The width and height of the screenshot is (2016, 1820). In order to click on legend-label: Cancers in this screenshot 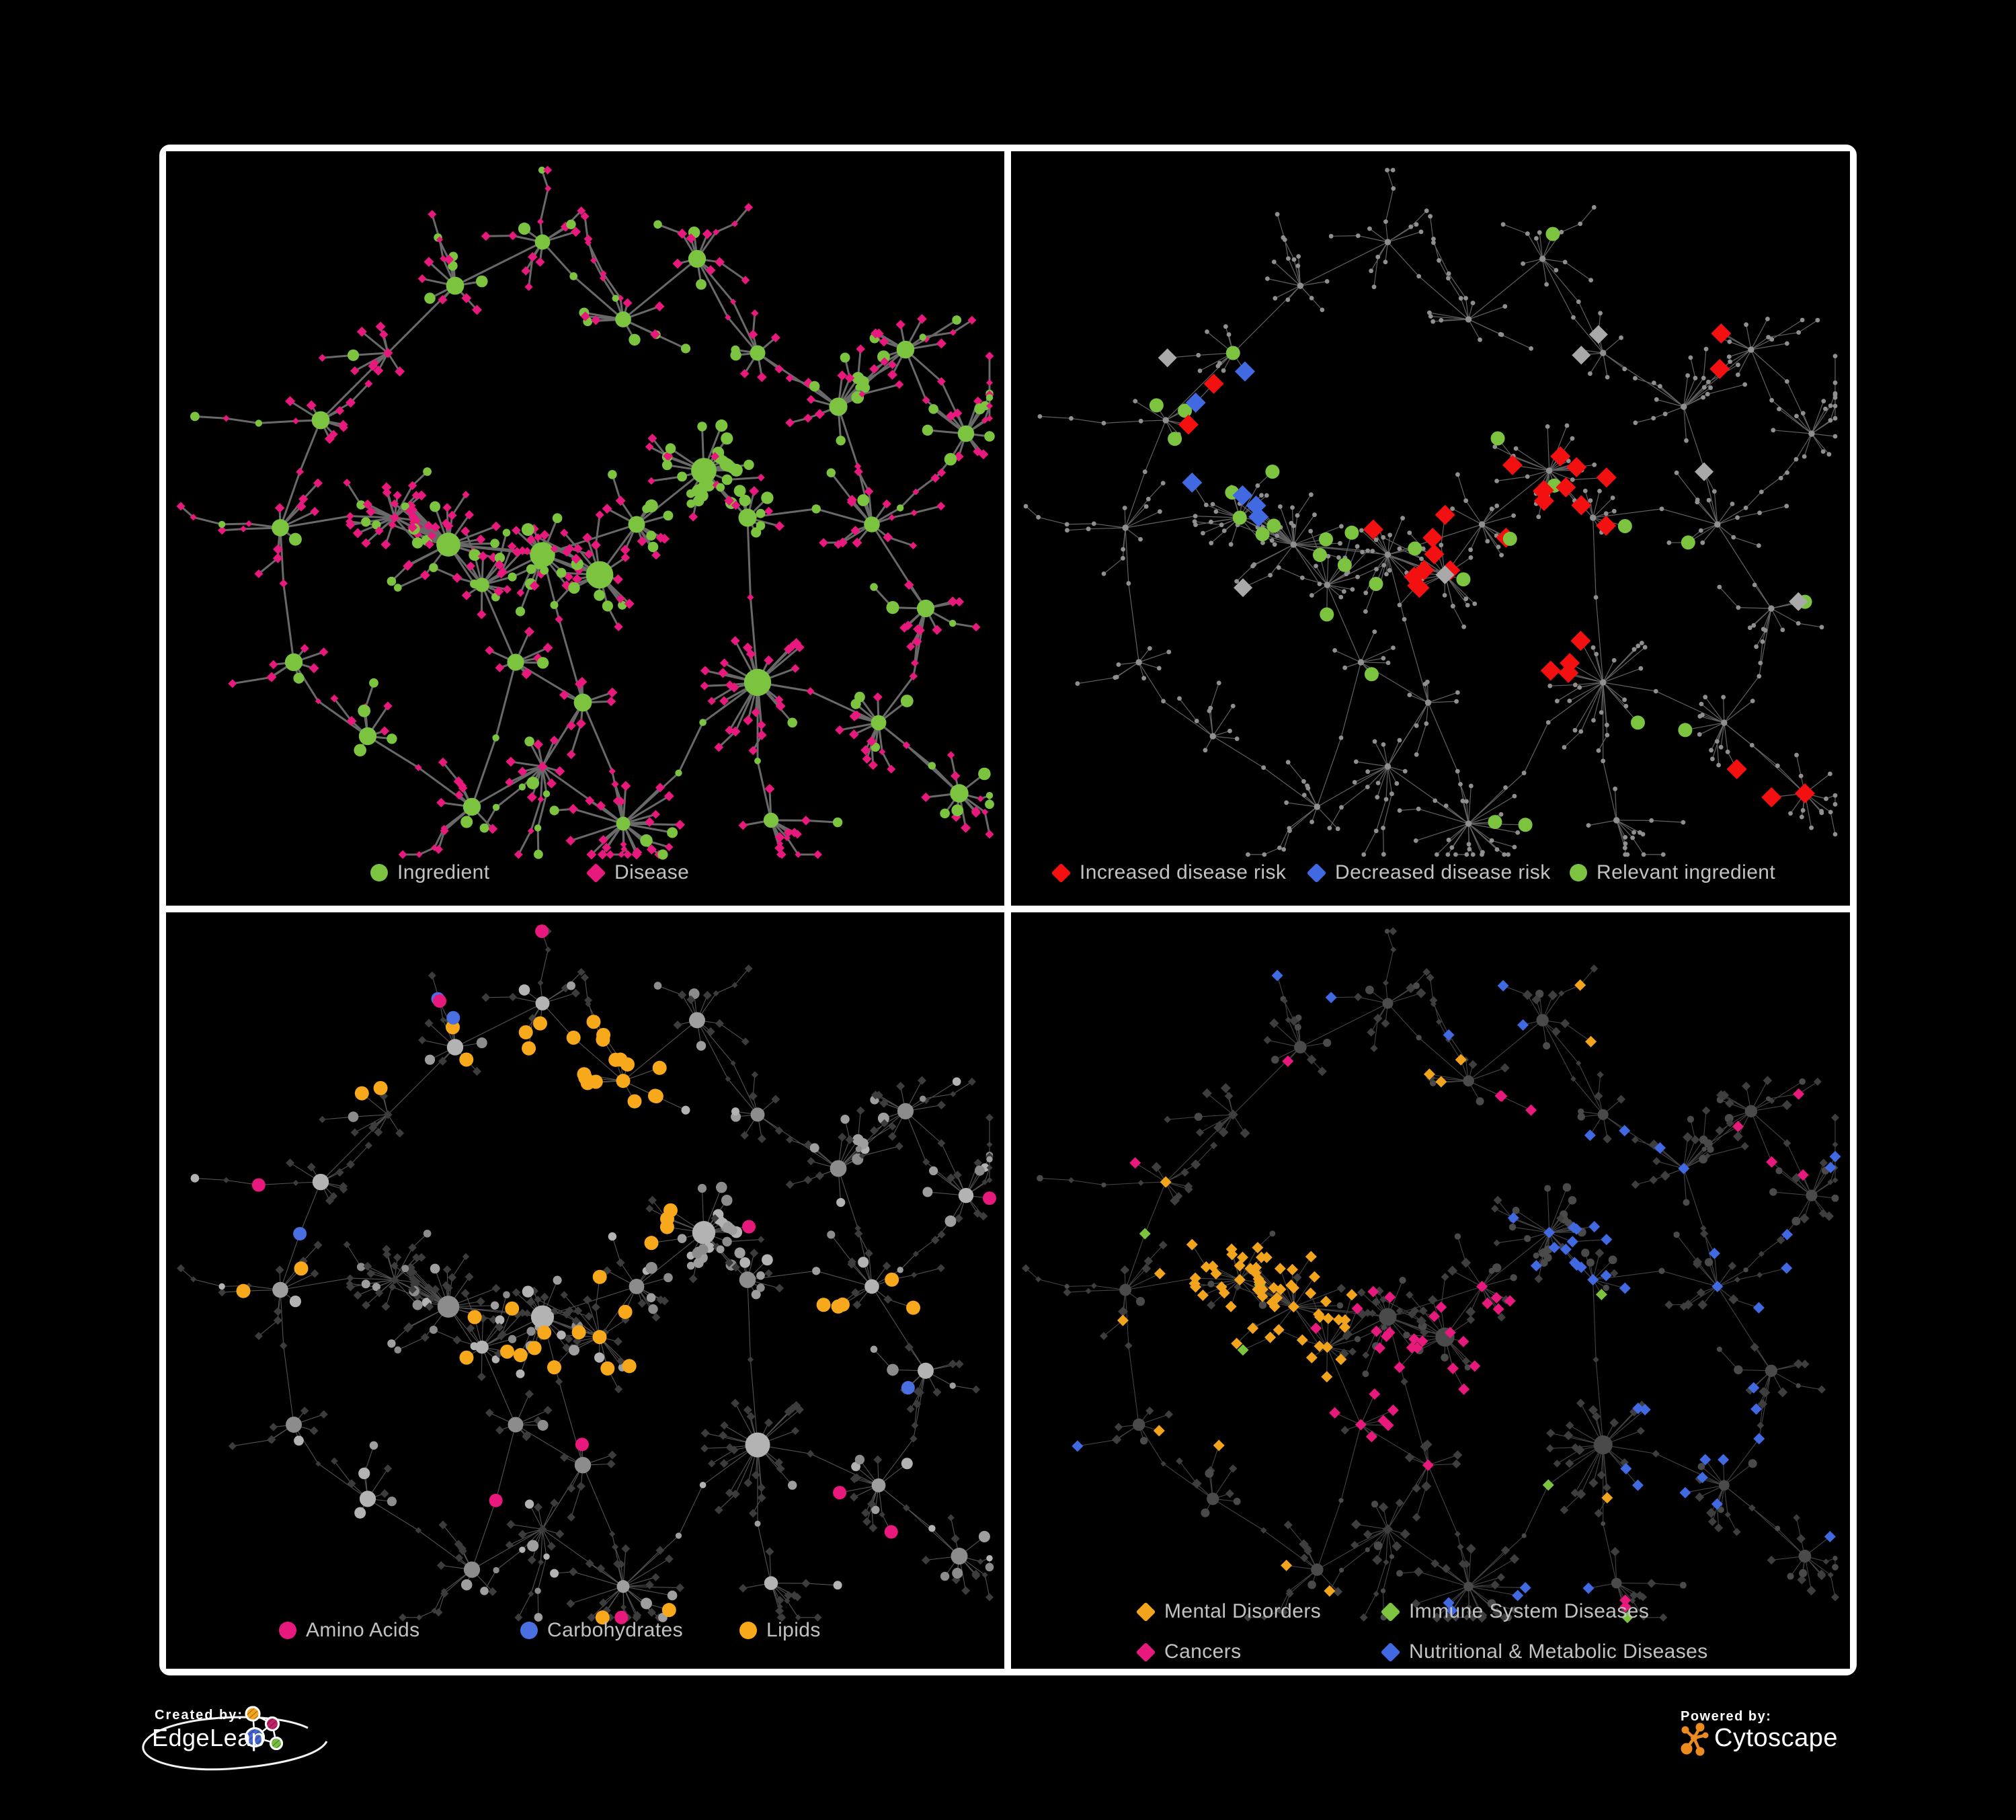, I will do `click(1203, 1651)`.